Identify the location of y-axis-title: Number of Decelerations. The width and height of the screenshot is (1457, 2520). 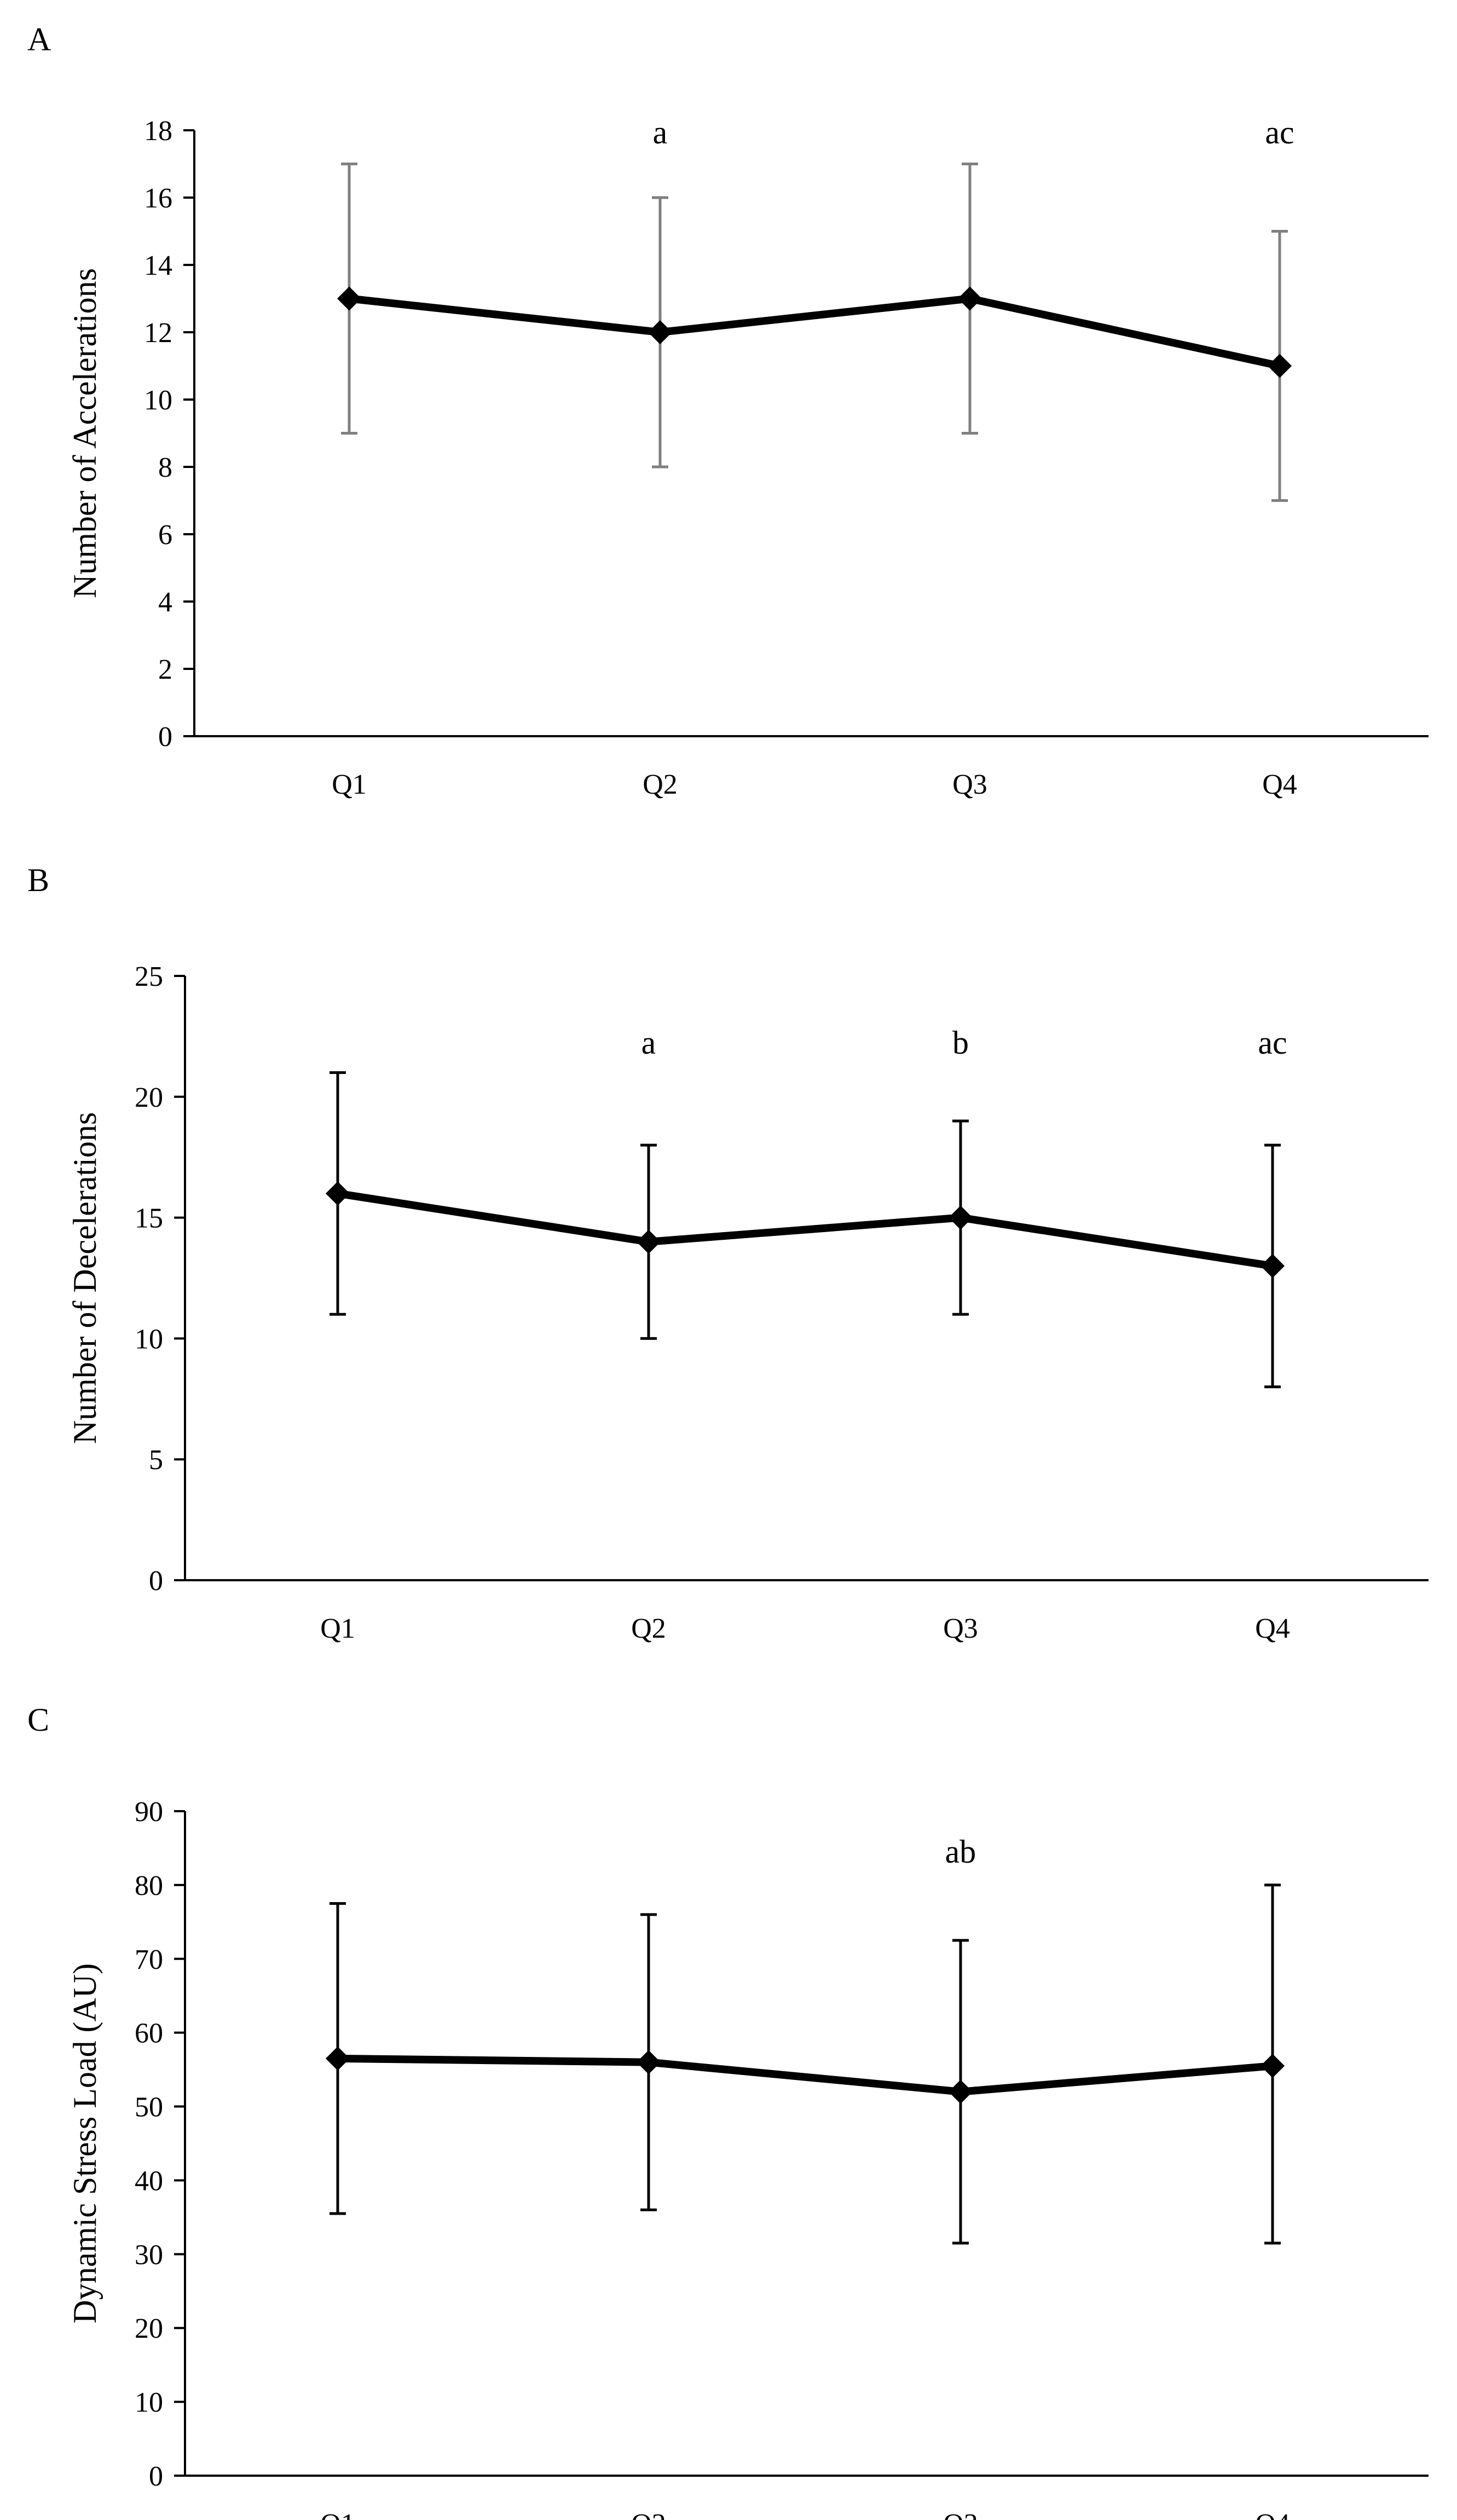
(85, 1278).